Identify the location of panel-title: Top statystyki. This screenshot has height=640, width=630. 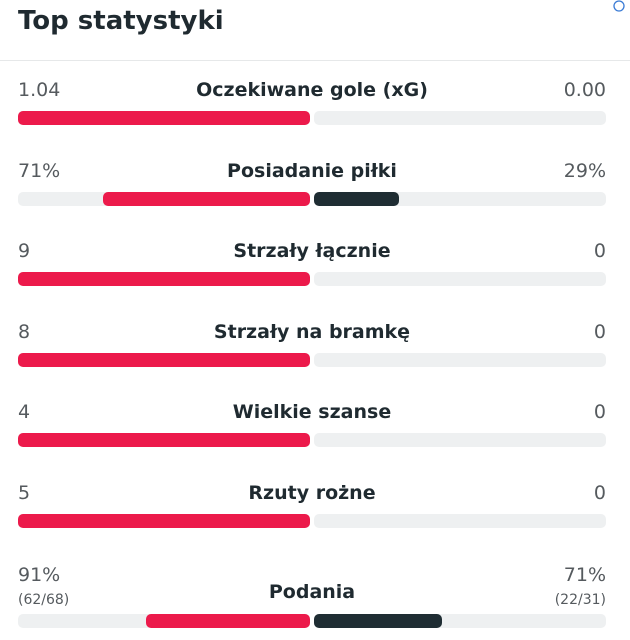
(121, 21).